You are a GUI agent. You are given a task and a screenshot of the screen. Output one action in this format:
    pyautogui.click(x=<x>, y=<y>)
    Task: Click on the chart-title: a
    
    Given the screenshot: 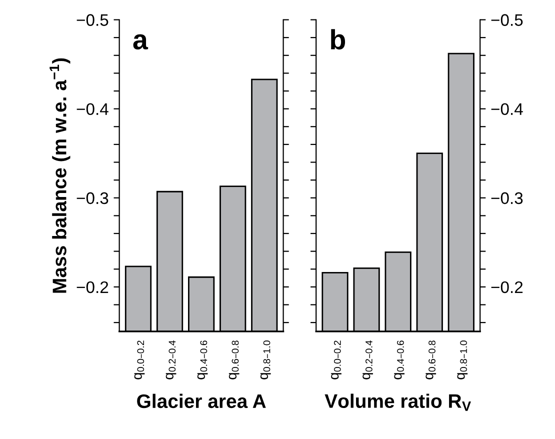 What is the action you would take?
    pyautogui.click(x=140, y=42)
    